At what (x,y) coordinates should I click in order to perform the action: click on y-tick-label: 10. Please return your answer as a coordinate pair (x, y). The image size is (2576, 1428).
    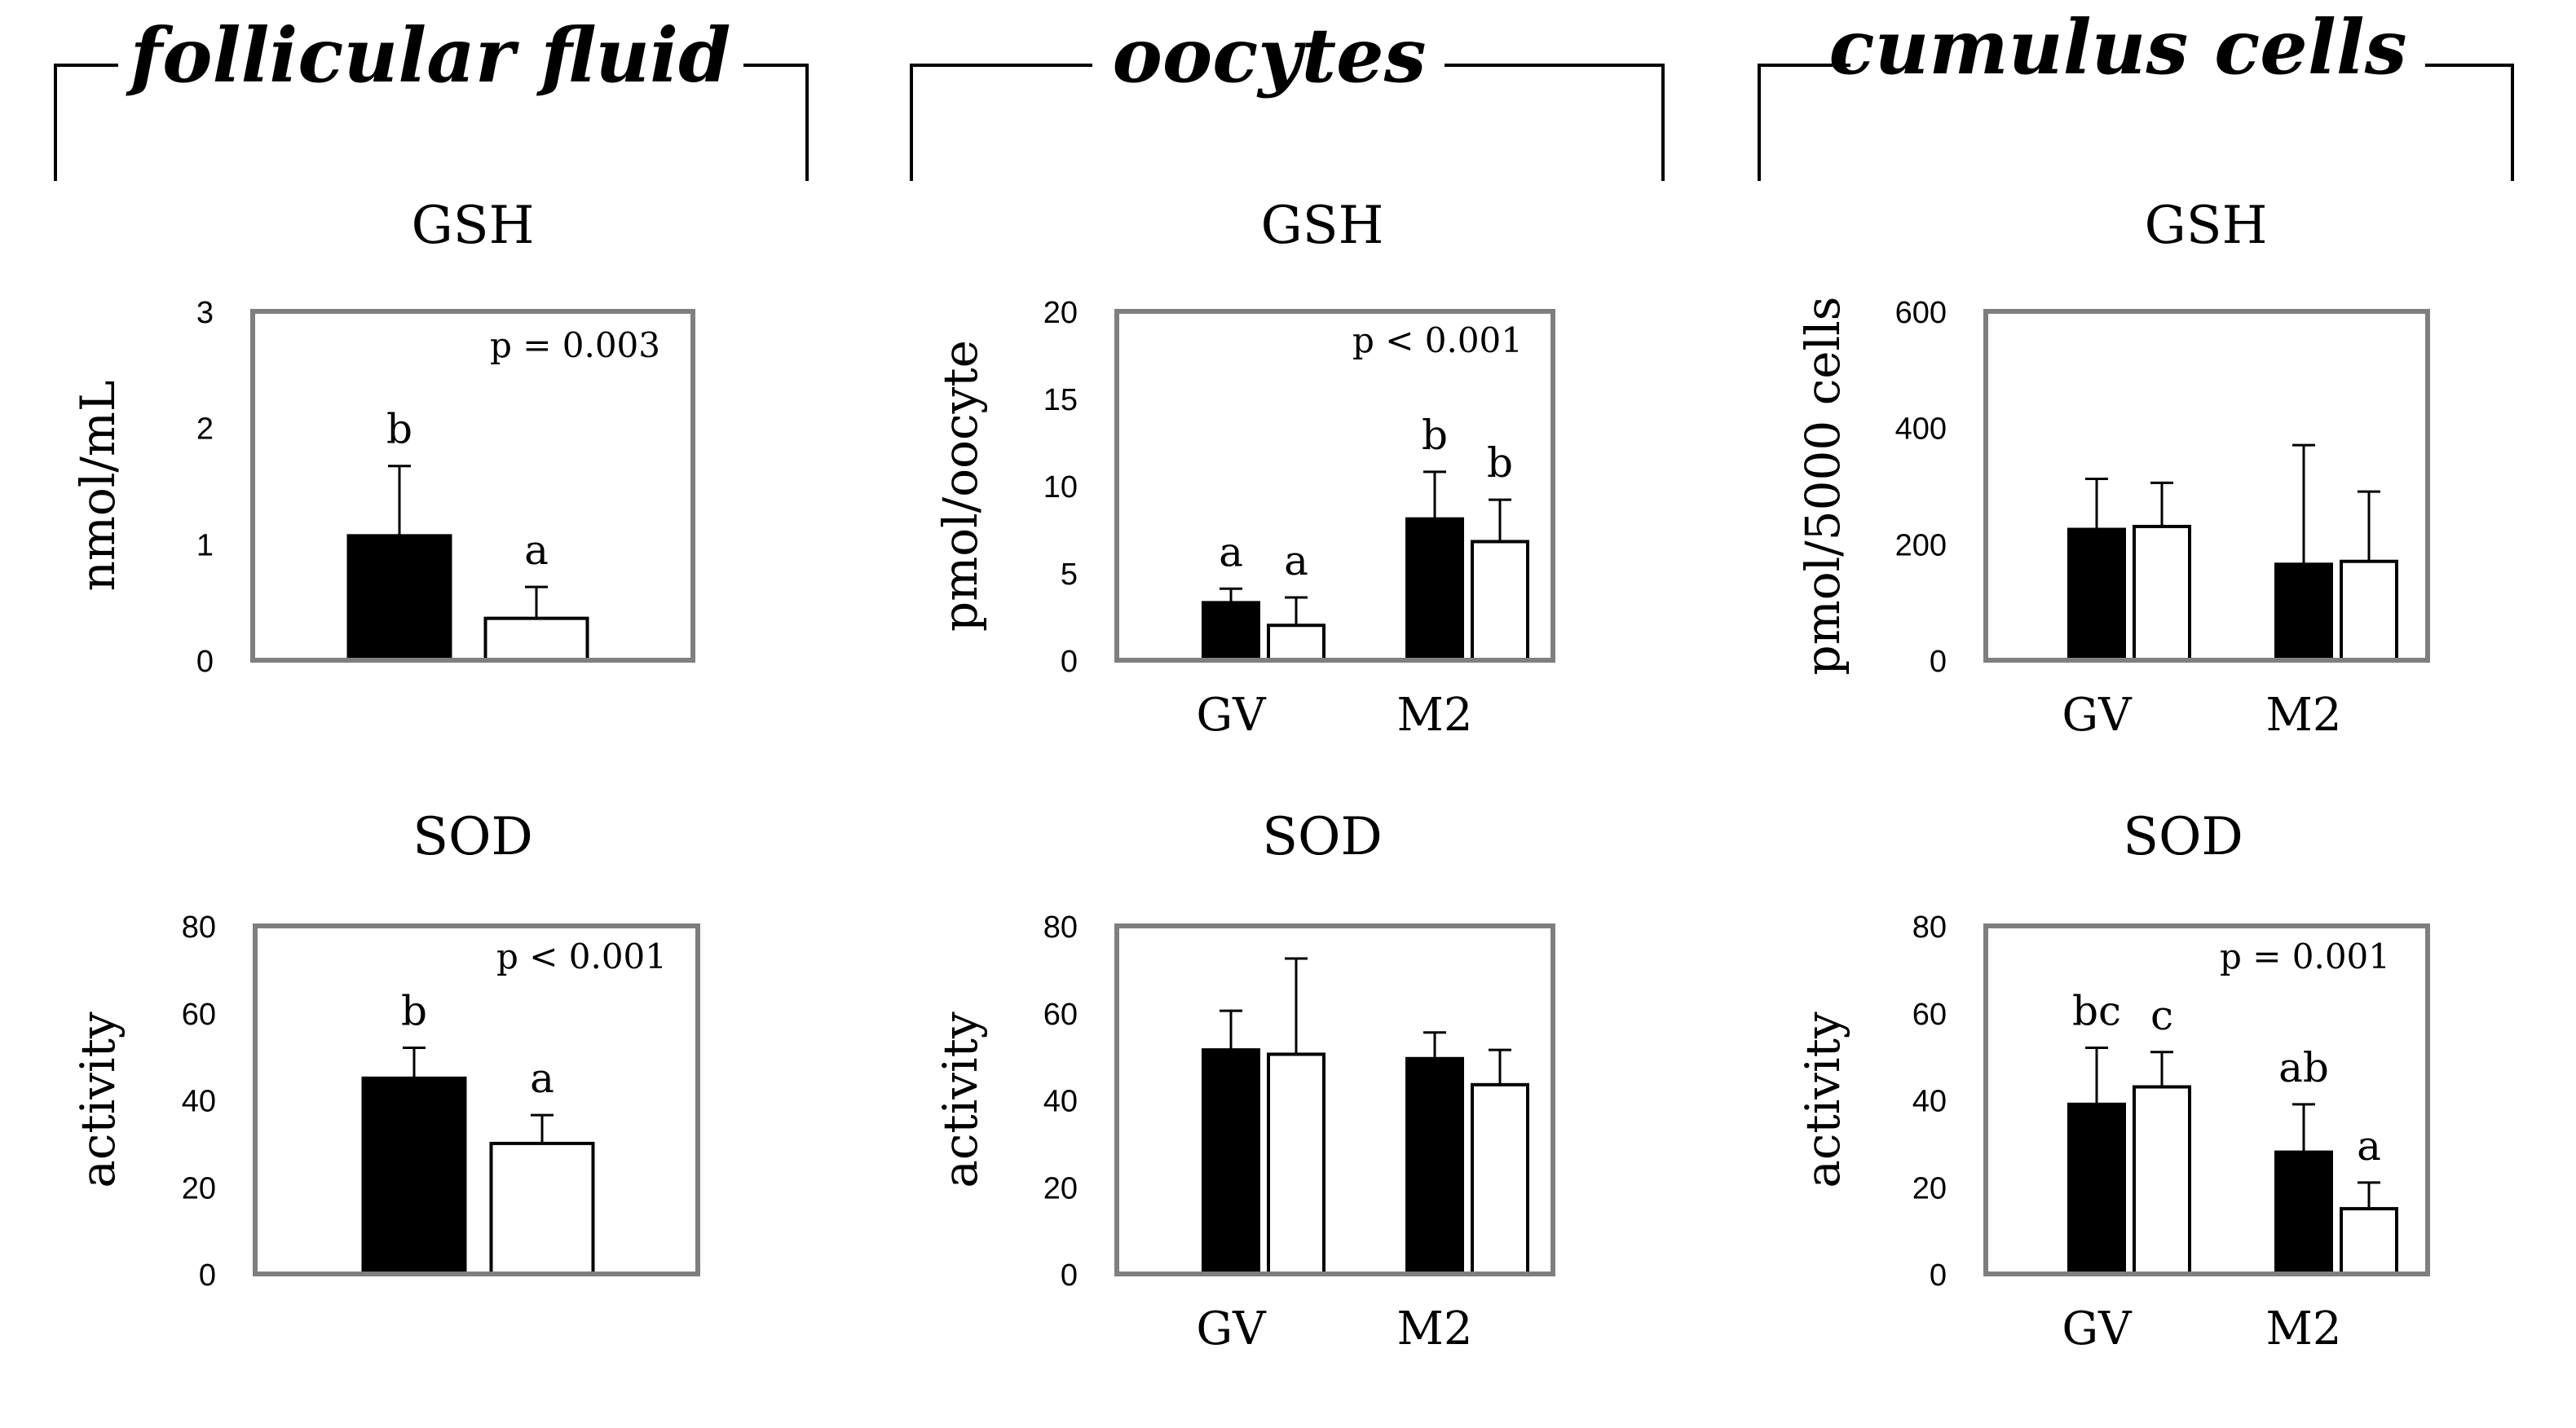
    Looking at the image, I should click on (1060, 488).